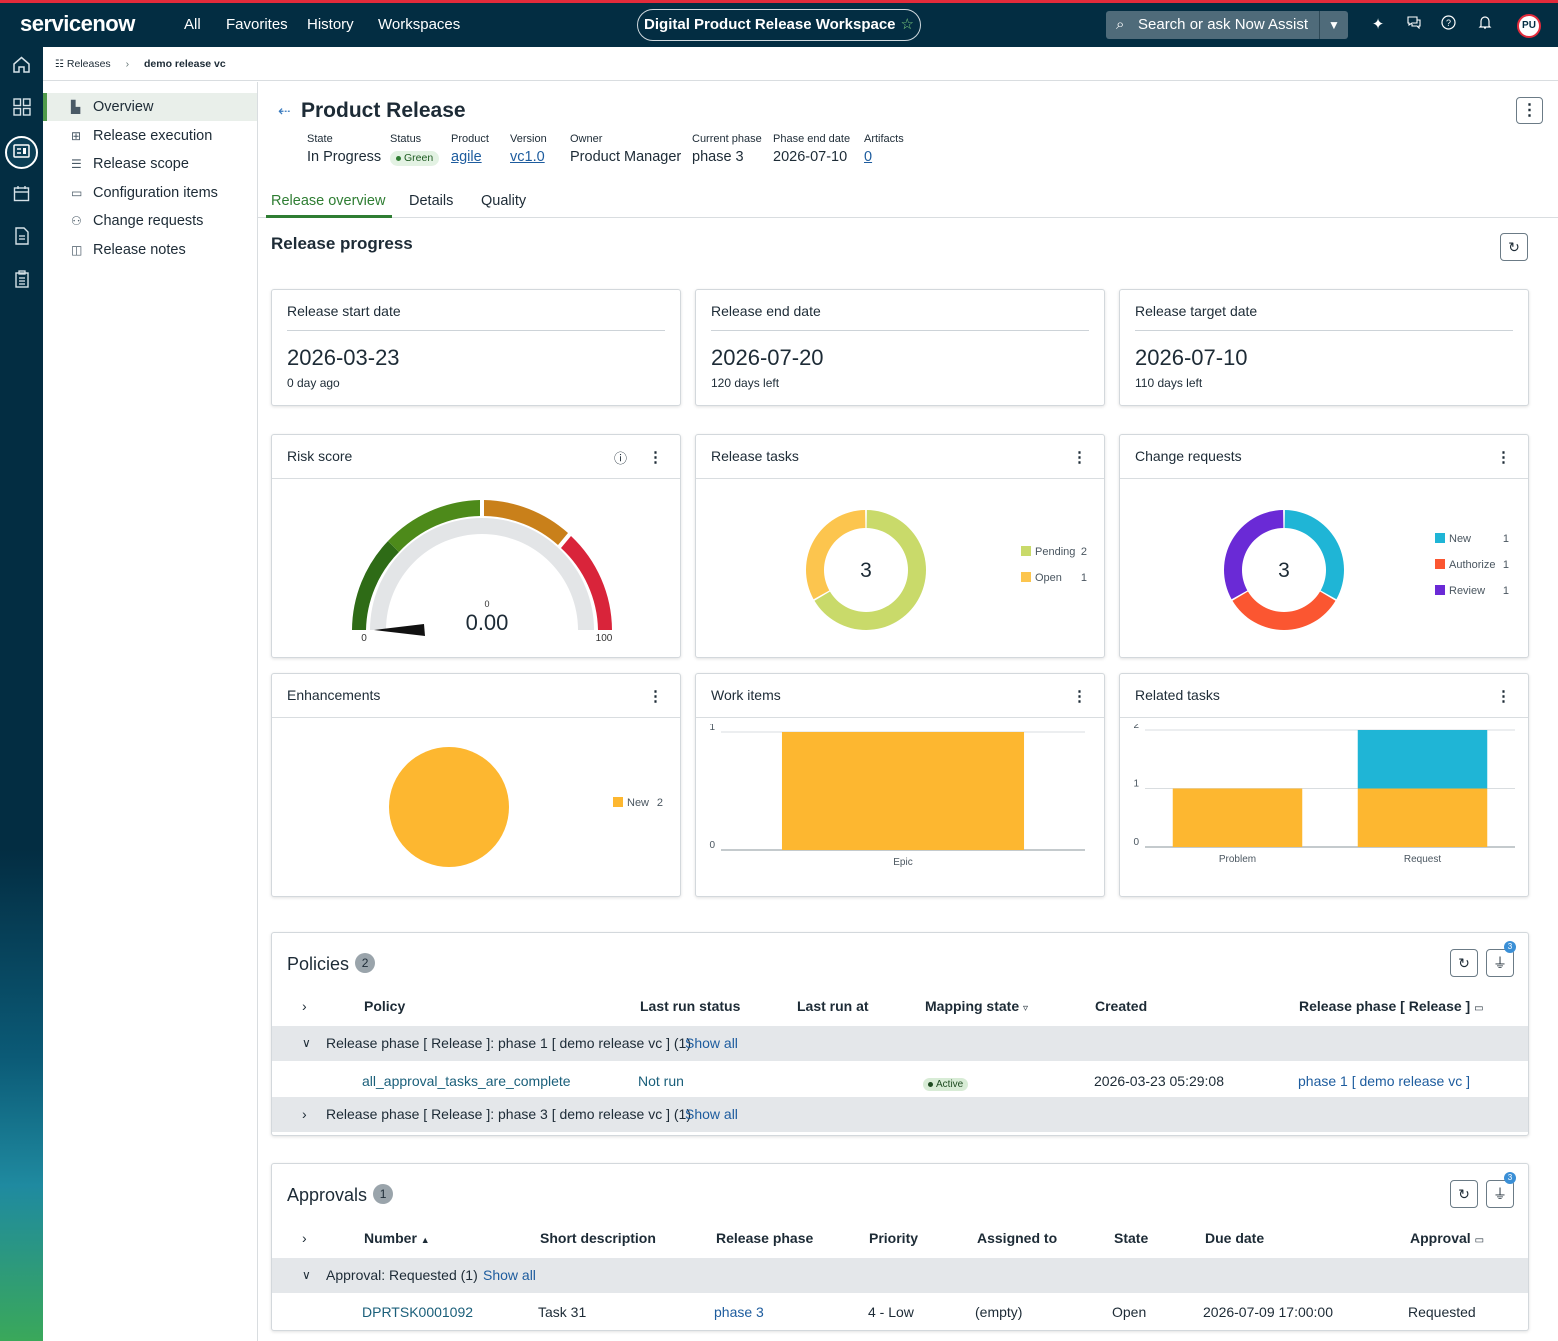 The height and width of the screenshot is (1341, 1558). I want to click on note-icon: ◫, so click(77, 250).